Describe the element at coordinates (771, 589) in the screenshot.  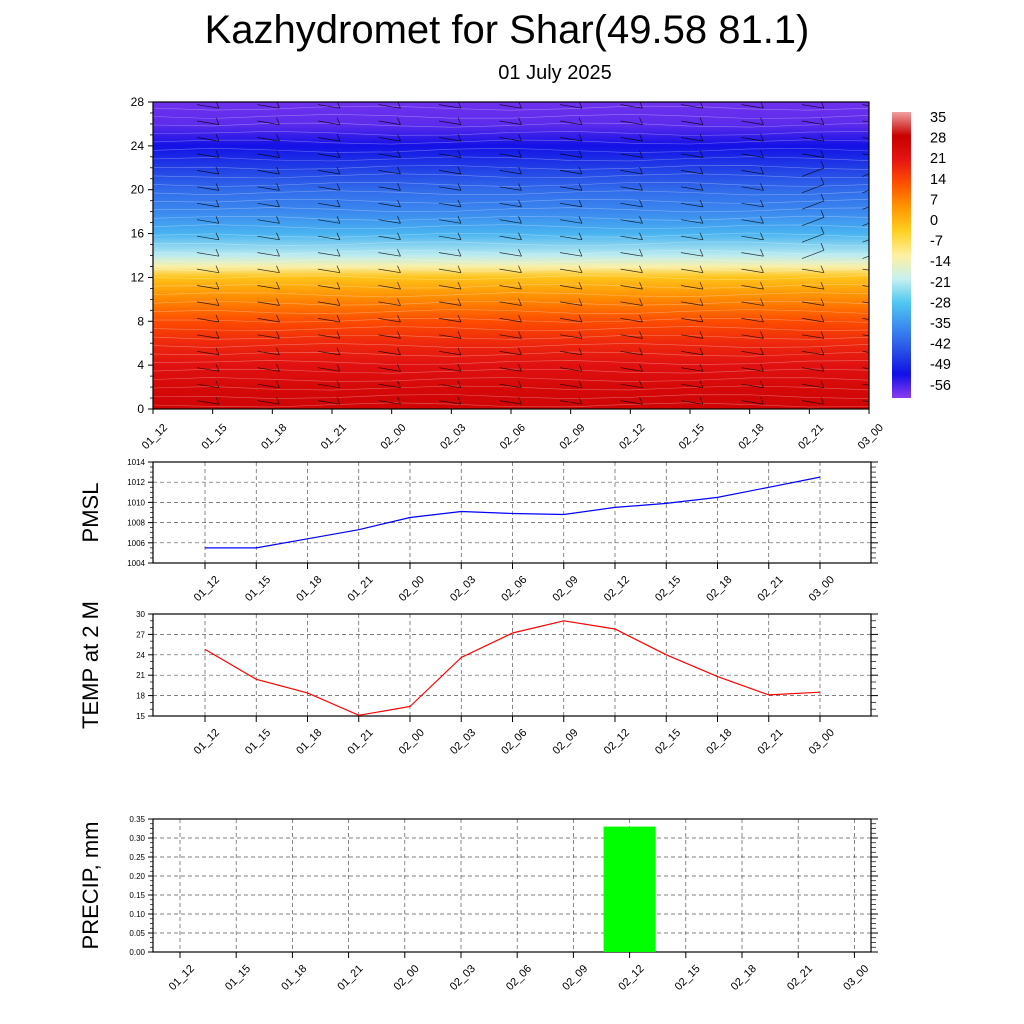
I see `x-tick-label: 02_21` at that location.